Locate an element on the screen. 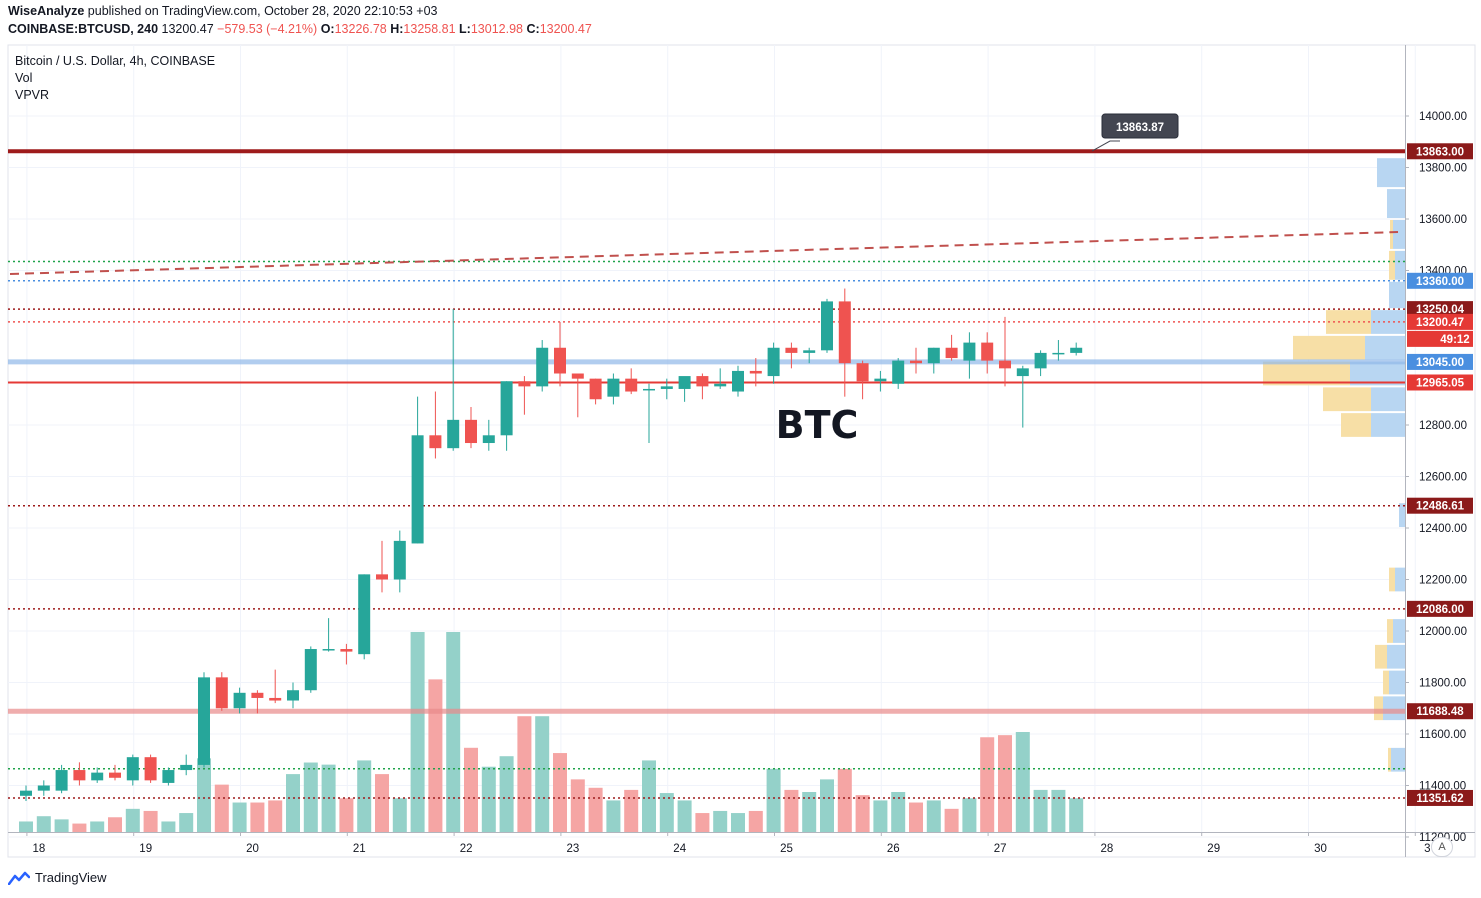  peak-callout-label: 13863.87 is located at coordinates (1140, 128).